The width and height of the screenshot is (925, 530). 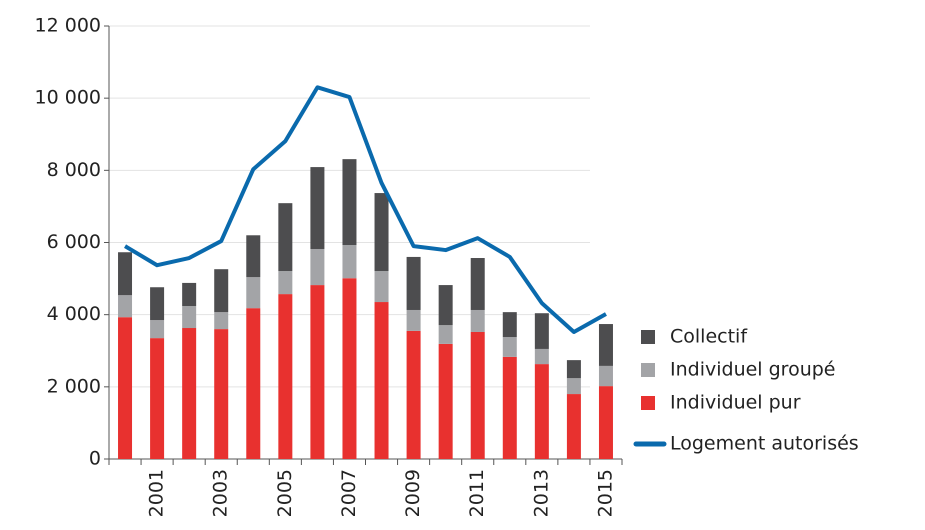 What do you see at coordinates (349, 493) in the screenshot?
I see `x-tick-label: 2007` at bounding box center [349, 493].